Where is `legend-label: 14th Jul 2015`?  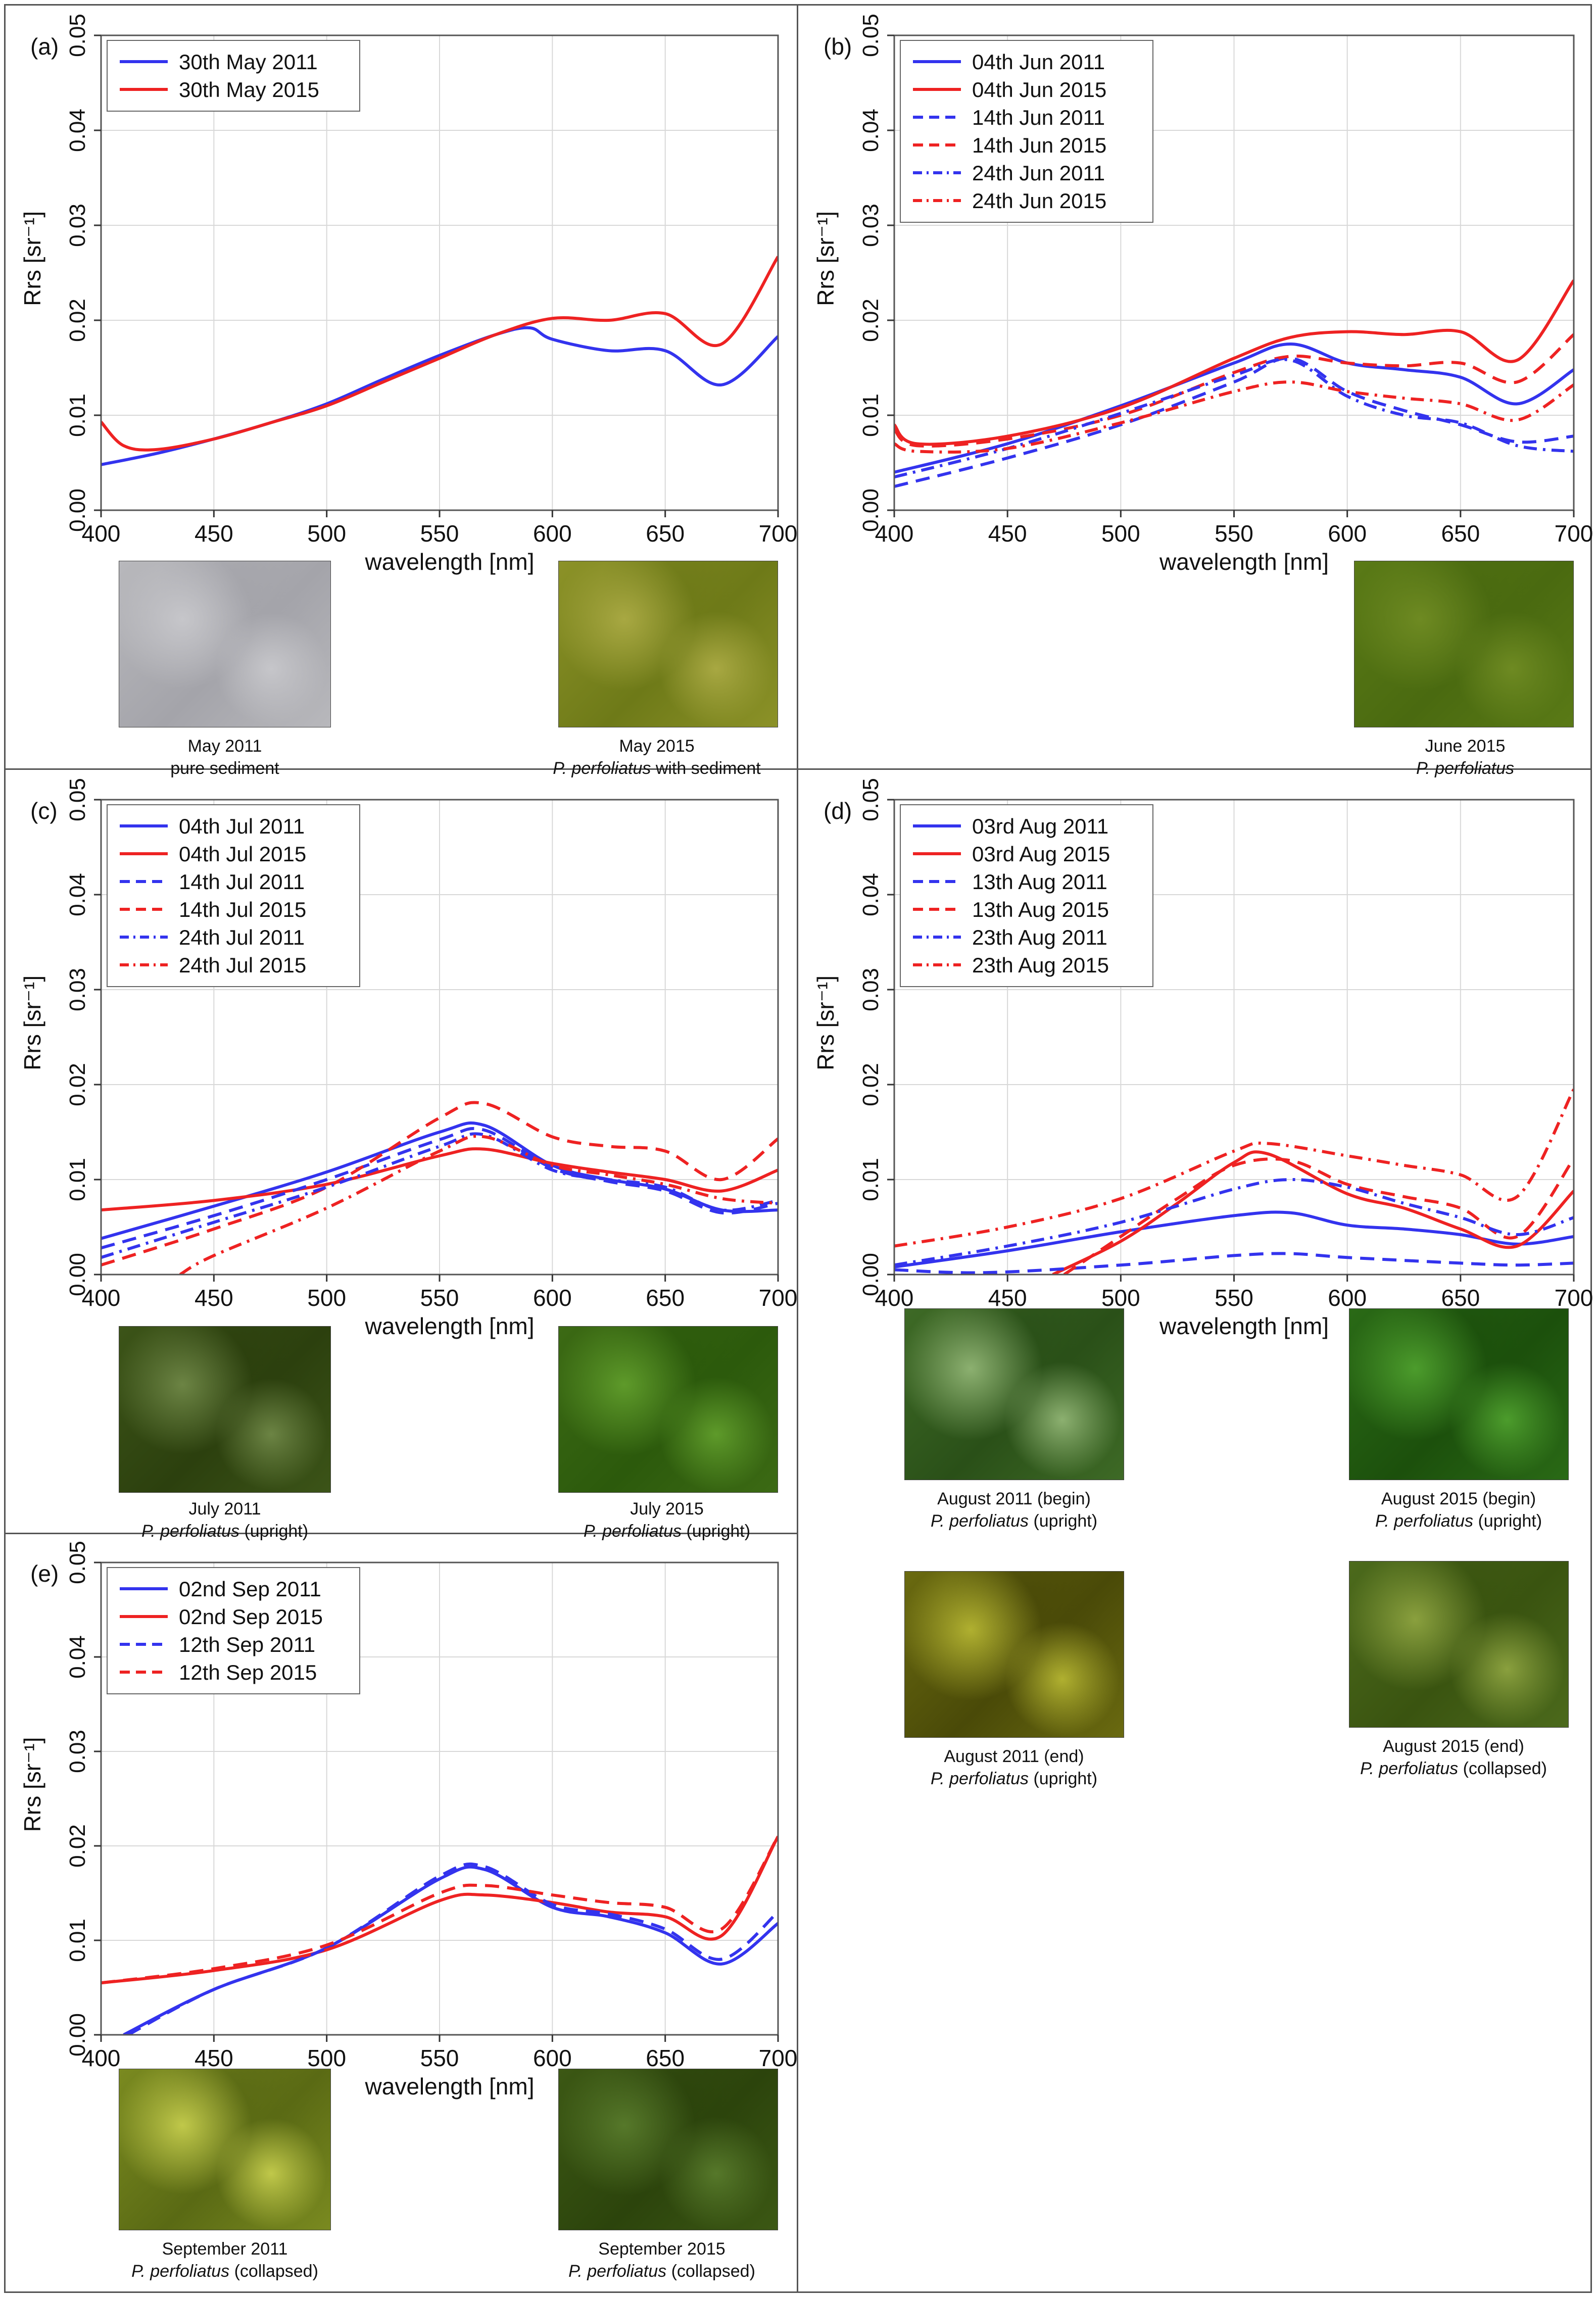 legend-label: 14th Jul 2015 is located at coordinates (242, 909).